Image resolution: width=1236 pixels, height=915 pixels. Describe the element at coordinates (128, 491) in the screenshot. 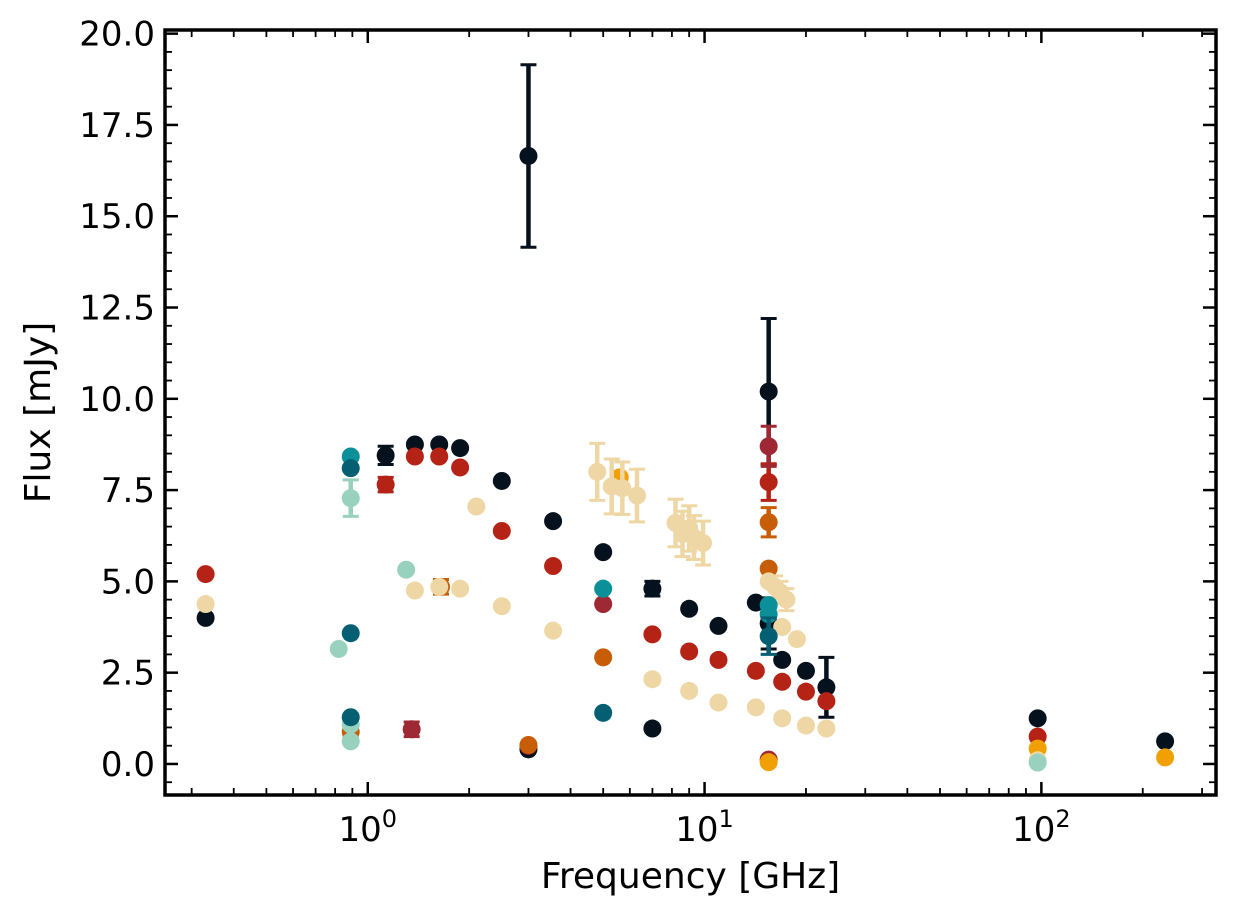

I see `y-tick-label: 7.5` at that location.